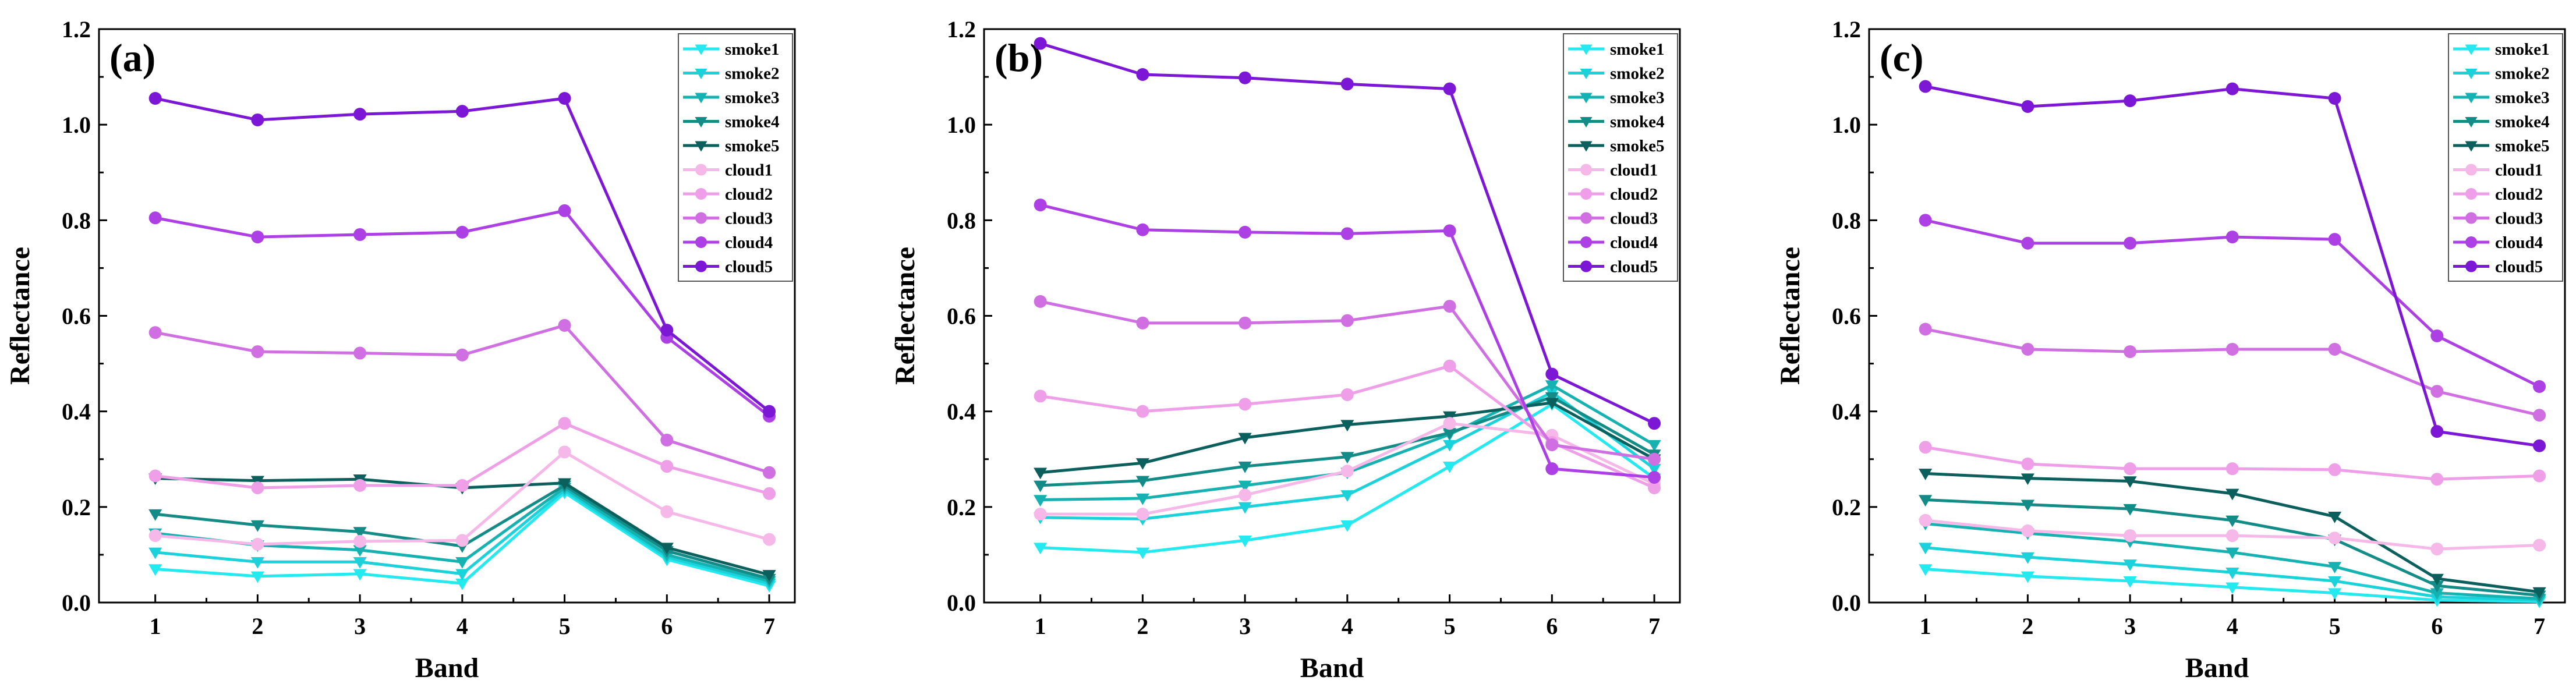  I want to click on legend-label-cloud1: cloud1, so click(1634, 170).